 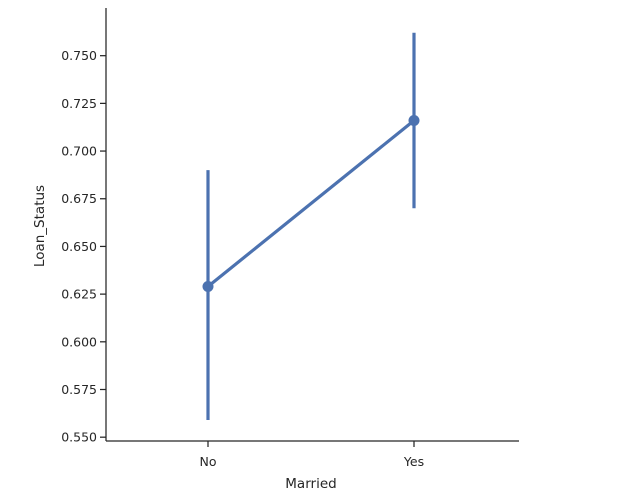 What do you see at coordinates (40, 226) in the screenshot?
I see `y-axis-label: Loan_Status` at bounding box center [40, 226].